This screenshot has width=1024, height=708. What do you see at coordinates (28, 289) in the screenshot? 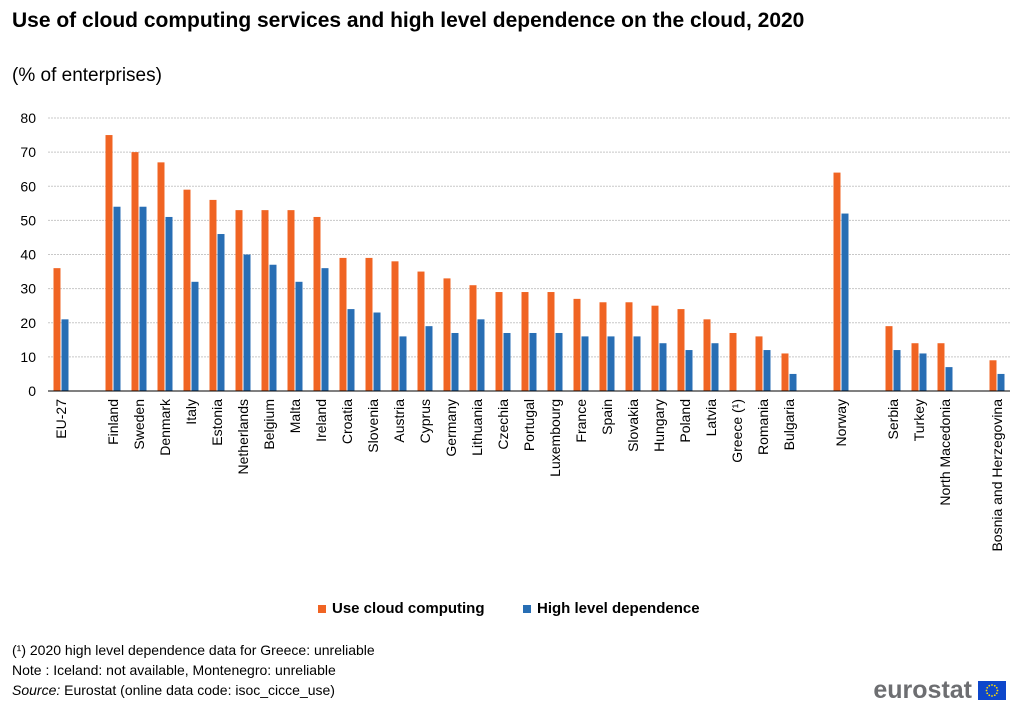
I see `y-tick-label: 30` at bounding box center [28, 289].